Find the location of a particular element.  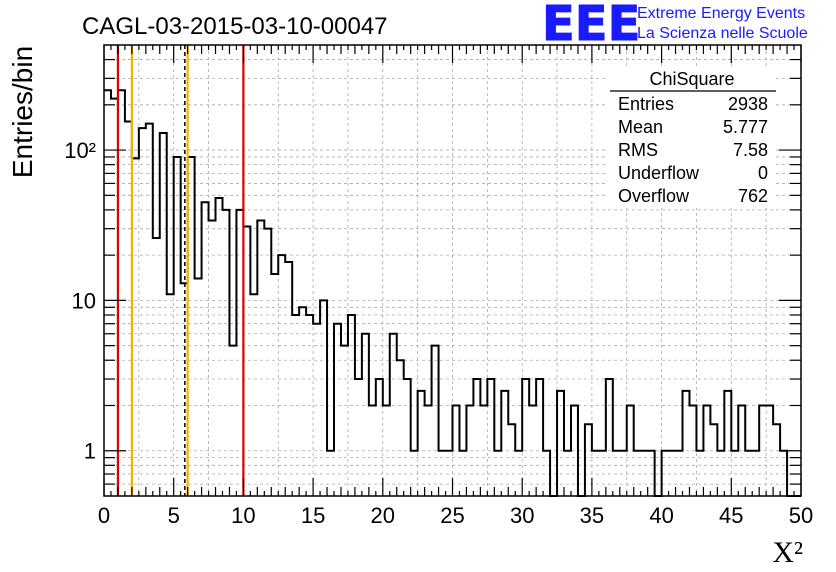

eee-logo-mark: EEE is located at coordinates (591, 26).